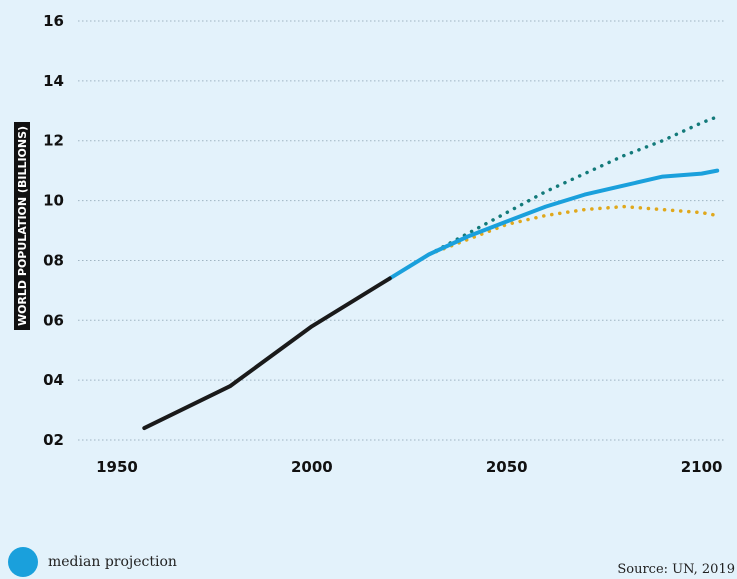  Describe the element at coordinates (53, 320) in the screenshot. I see `y-tick-label: 06` at that location.